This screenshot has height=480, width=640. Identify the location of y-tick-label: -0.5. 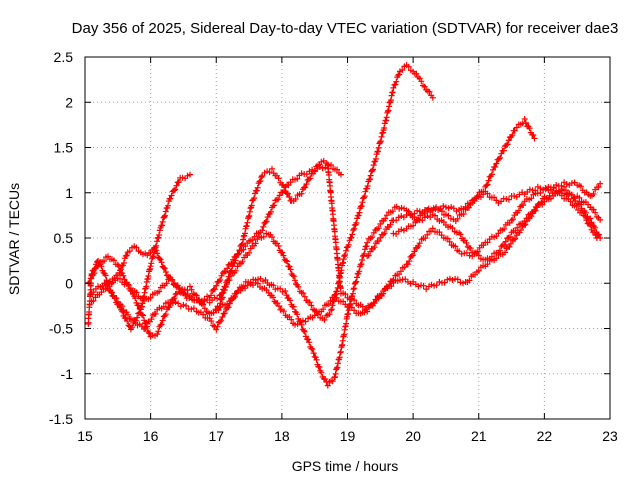
(61, 329).